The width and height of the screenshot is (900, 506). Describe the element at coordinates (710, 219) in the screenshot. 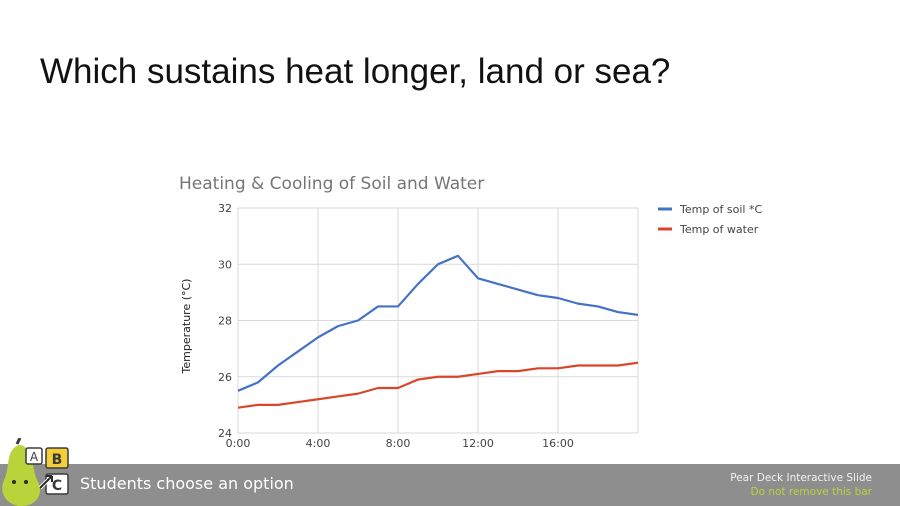

I see `legend: Temp of soil *C Temp of water` at that location.